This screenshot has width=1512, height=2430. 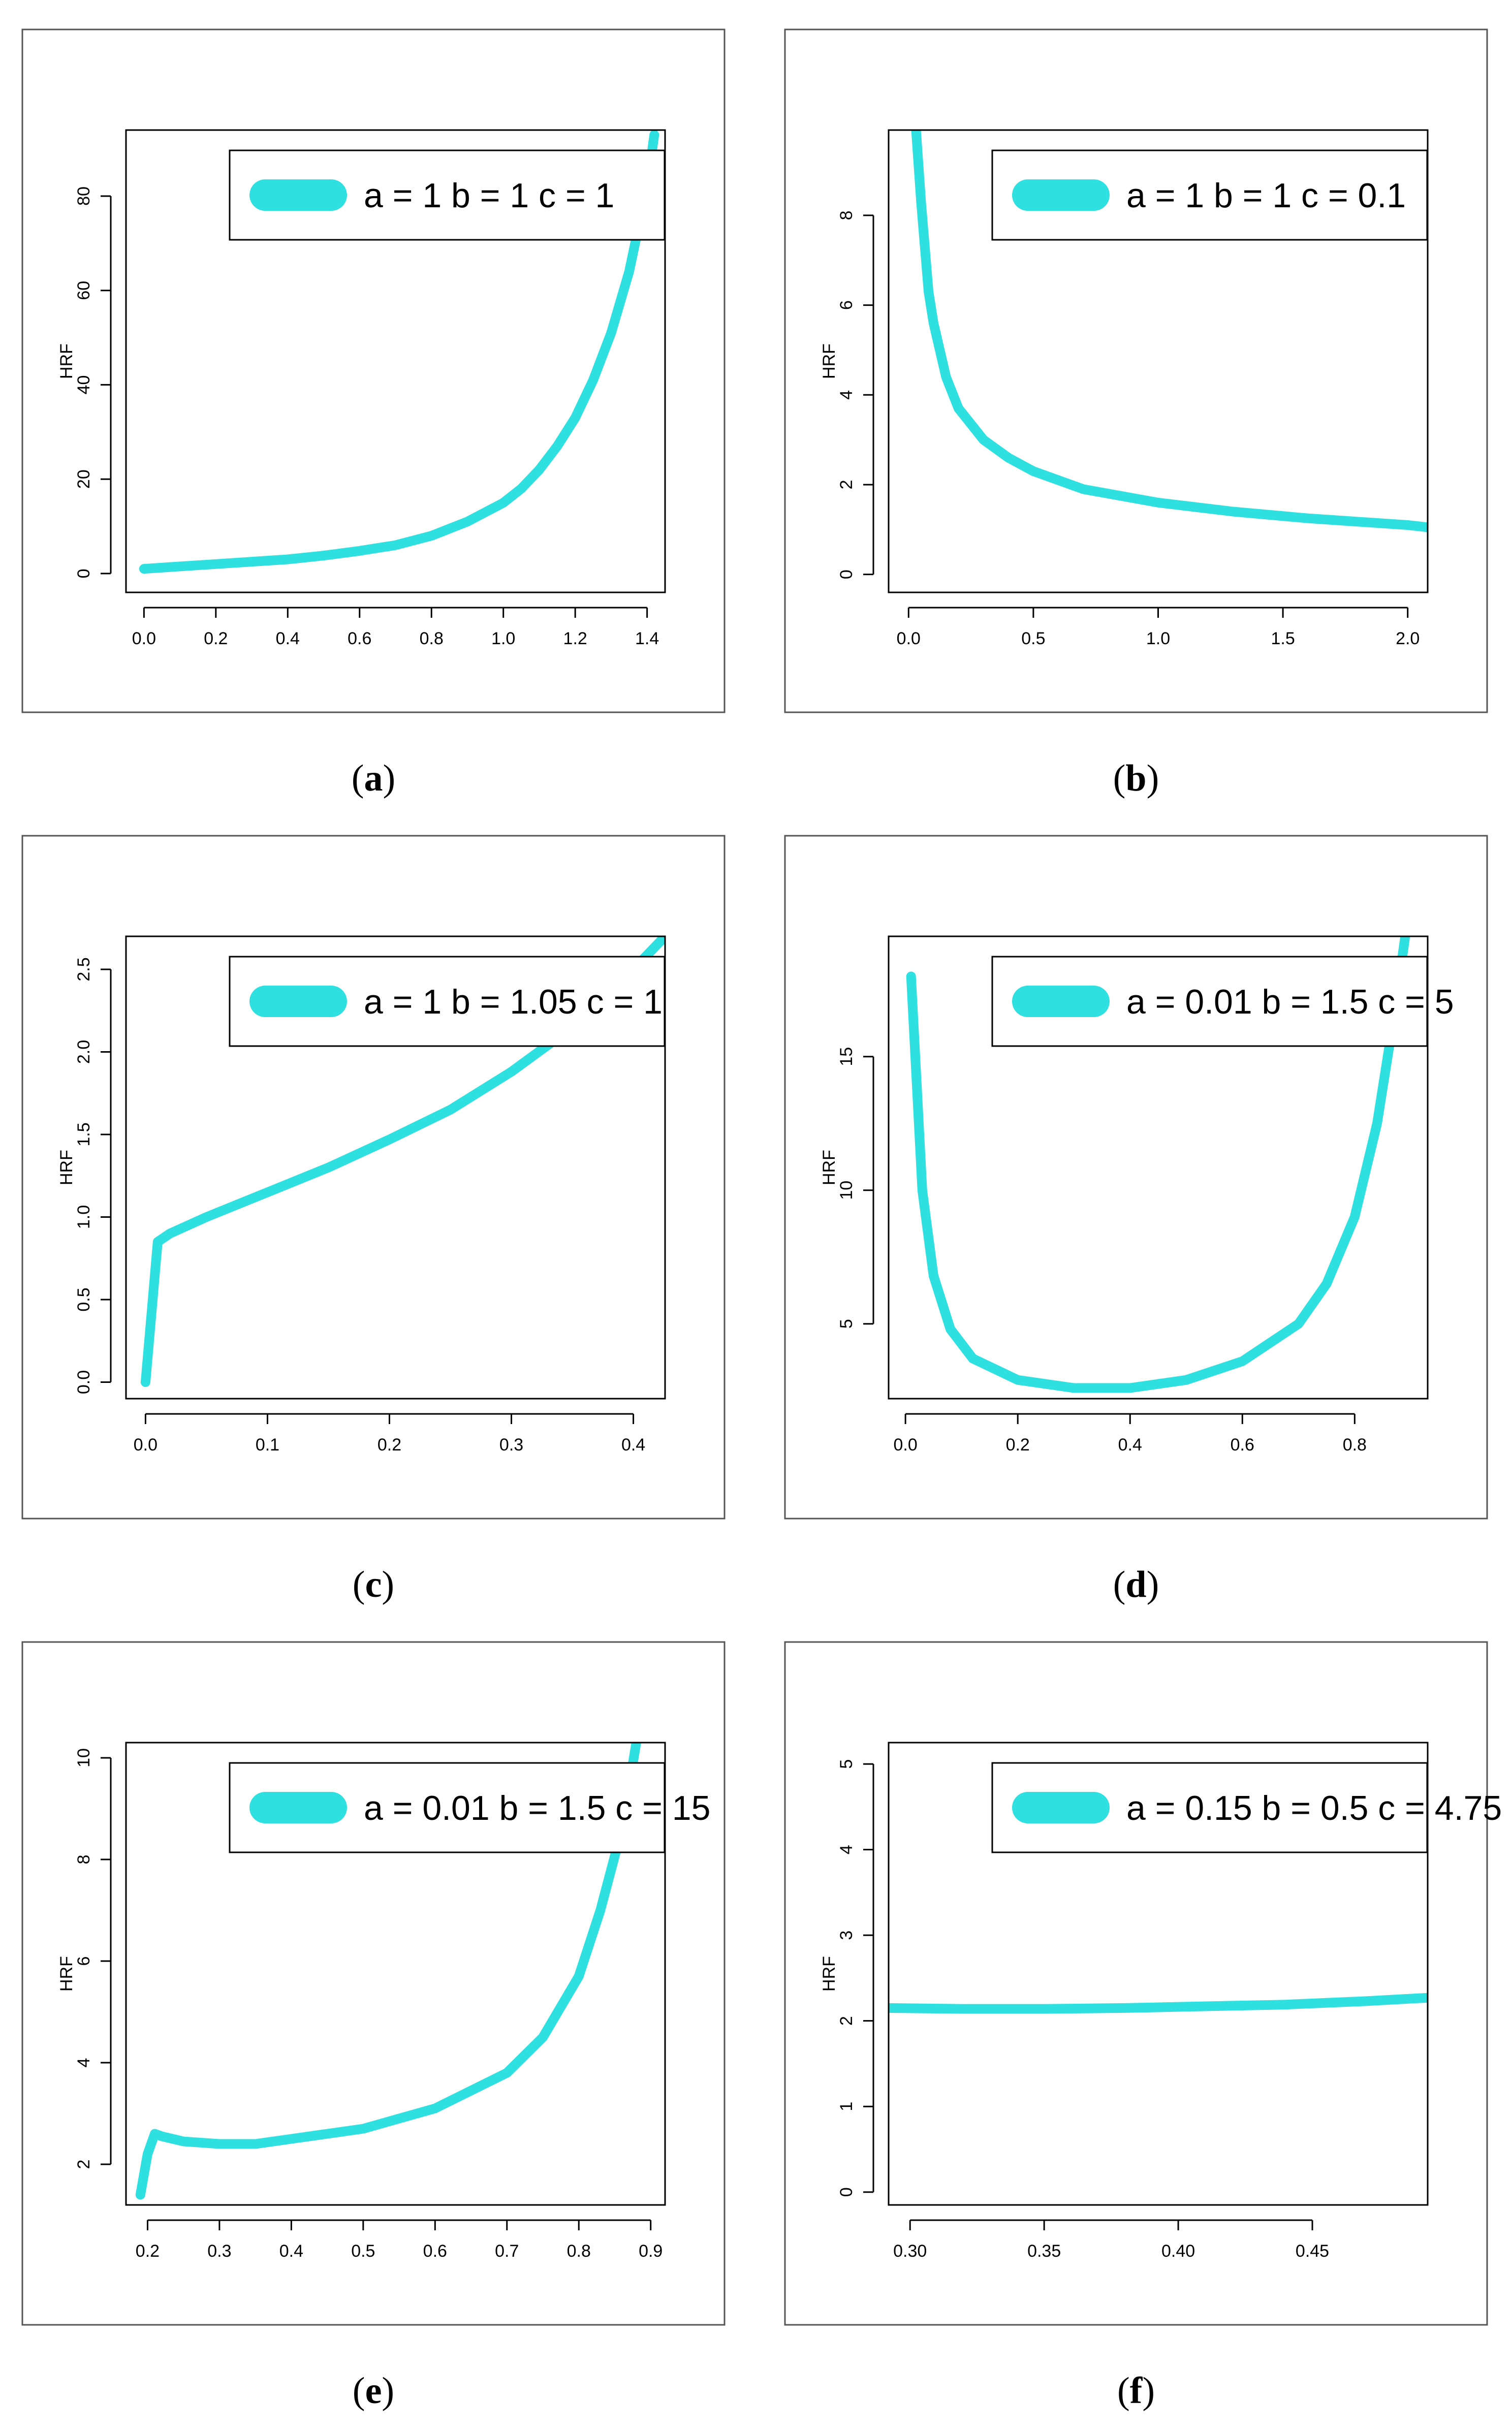 What do you see at coordinates (1111, 2240) in the screenshot?
I see `x-axis: 0.30 0.35 0.40 0.45` at bounding box center [1111, 2240].